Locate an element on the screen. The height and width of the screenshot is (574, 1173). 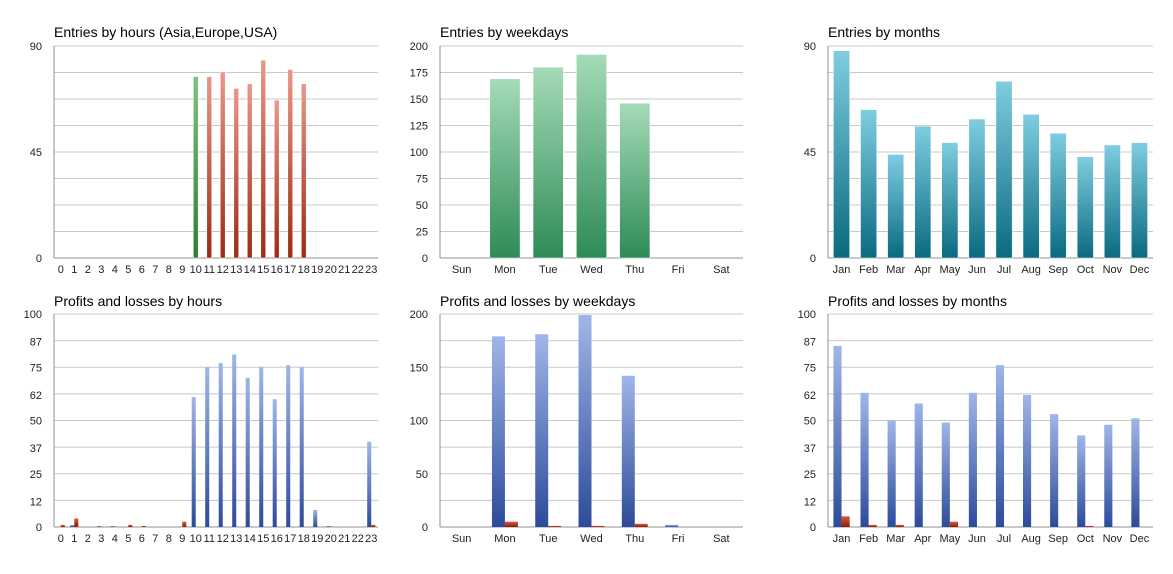
bar-thu is located at coordinates (635, 180).